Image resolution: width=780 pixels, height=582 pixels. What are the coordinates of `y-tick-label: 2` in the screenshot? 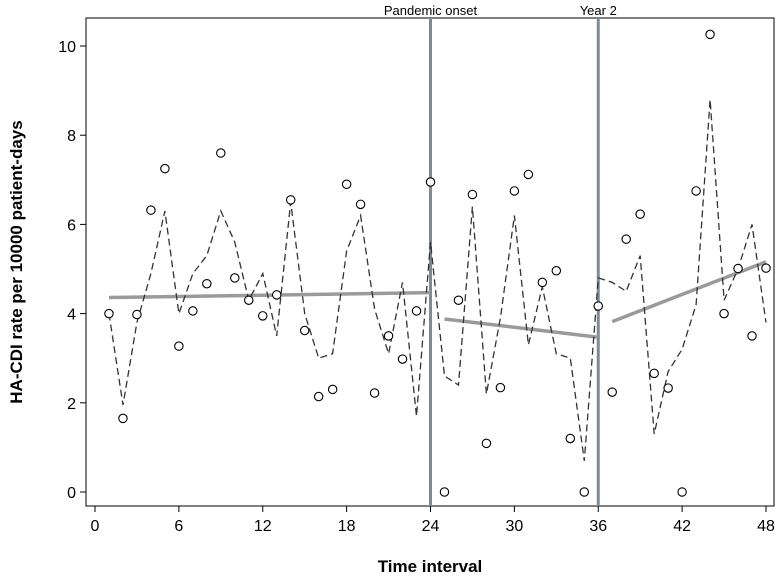 It's located at (71, 404).